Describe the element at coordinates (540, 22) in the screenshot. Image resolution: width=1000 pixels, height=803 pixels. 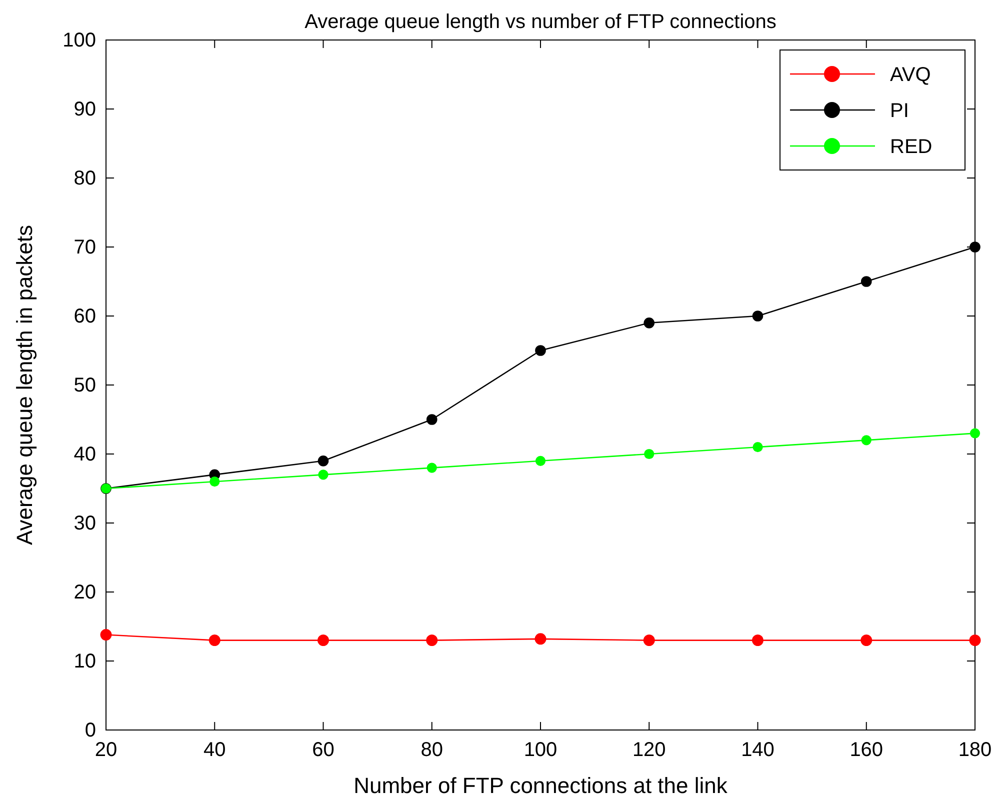
I see `chart-title: Average queue length vs number of FTP connections` at that location.